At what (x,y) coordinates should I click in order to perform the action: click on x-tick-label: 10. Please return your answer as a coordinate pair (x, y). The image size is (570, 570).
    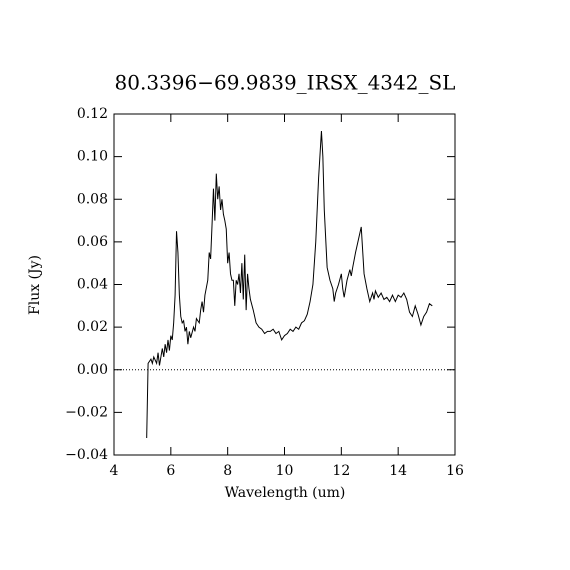
    Looking at the image, I should click on (285, 471).